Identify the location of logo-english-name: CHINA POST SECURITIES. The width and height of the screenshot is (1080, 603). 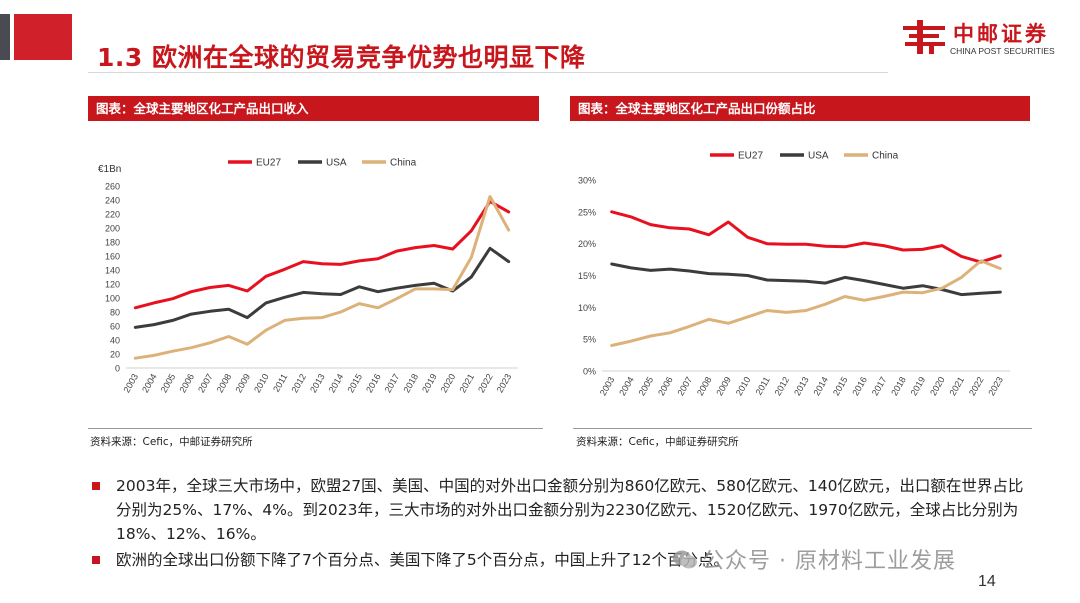
(1002, 51).